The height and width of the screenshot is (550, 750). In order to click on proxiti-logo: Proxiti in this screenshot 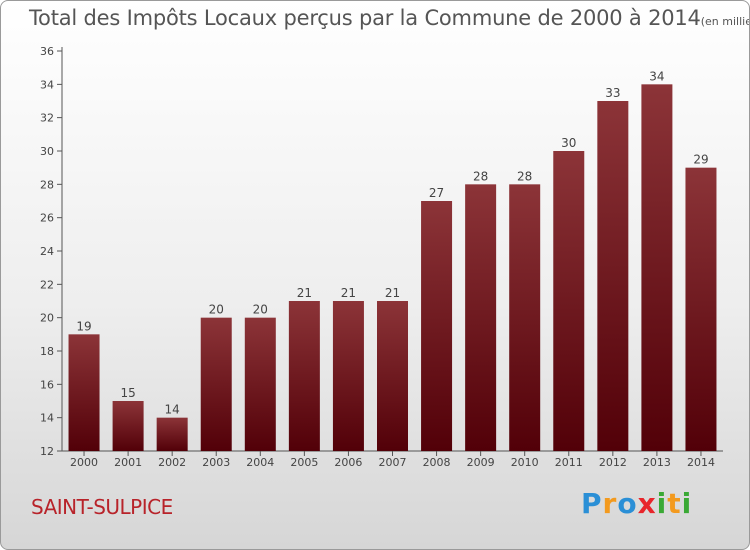, I will do `click(636, 503)`.